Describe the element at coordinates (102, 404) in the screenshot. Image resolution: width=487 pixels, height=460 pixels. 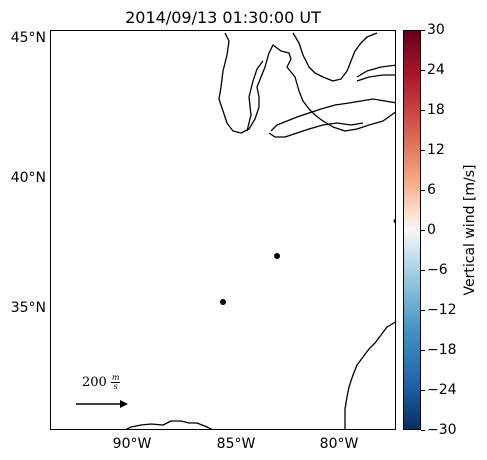
I see `wind-scale-arrow` at that location.